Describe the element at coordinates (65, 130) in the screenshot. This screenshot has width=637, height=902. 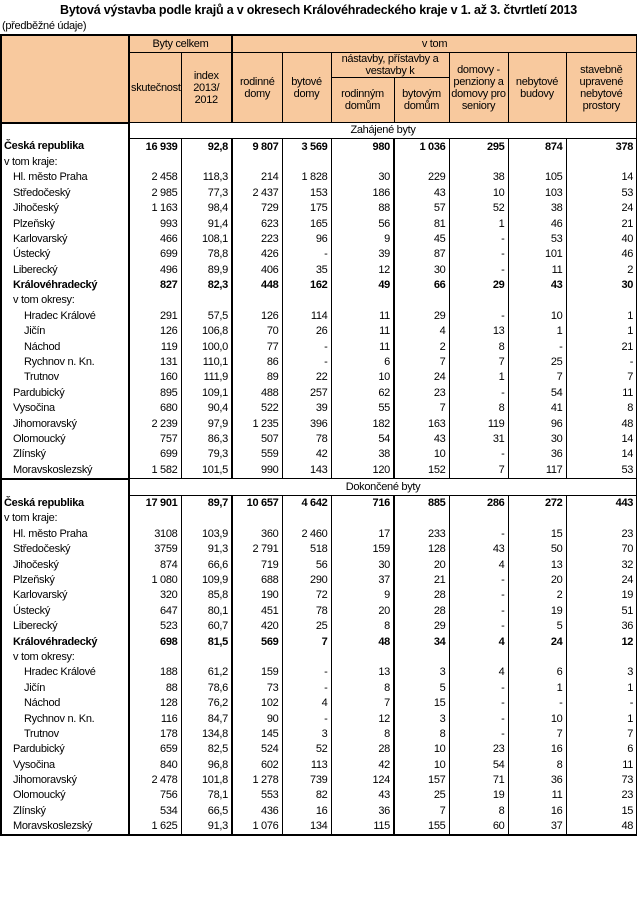
I see `section-label-cell` at that location.